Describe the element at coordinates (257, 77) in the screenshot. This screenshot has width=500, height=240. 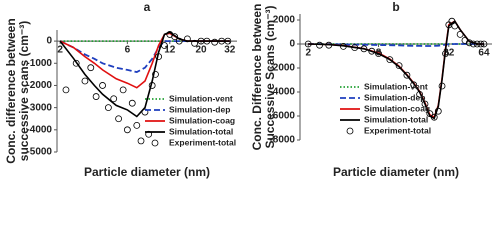
I see `y-axis-label: Conc. Difference between` at that location.